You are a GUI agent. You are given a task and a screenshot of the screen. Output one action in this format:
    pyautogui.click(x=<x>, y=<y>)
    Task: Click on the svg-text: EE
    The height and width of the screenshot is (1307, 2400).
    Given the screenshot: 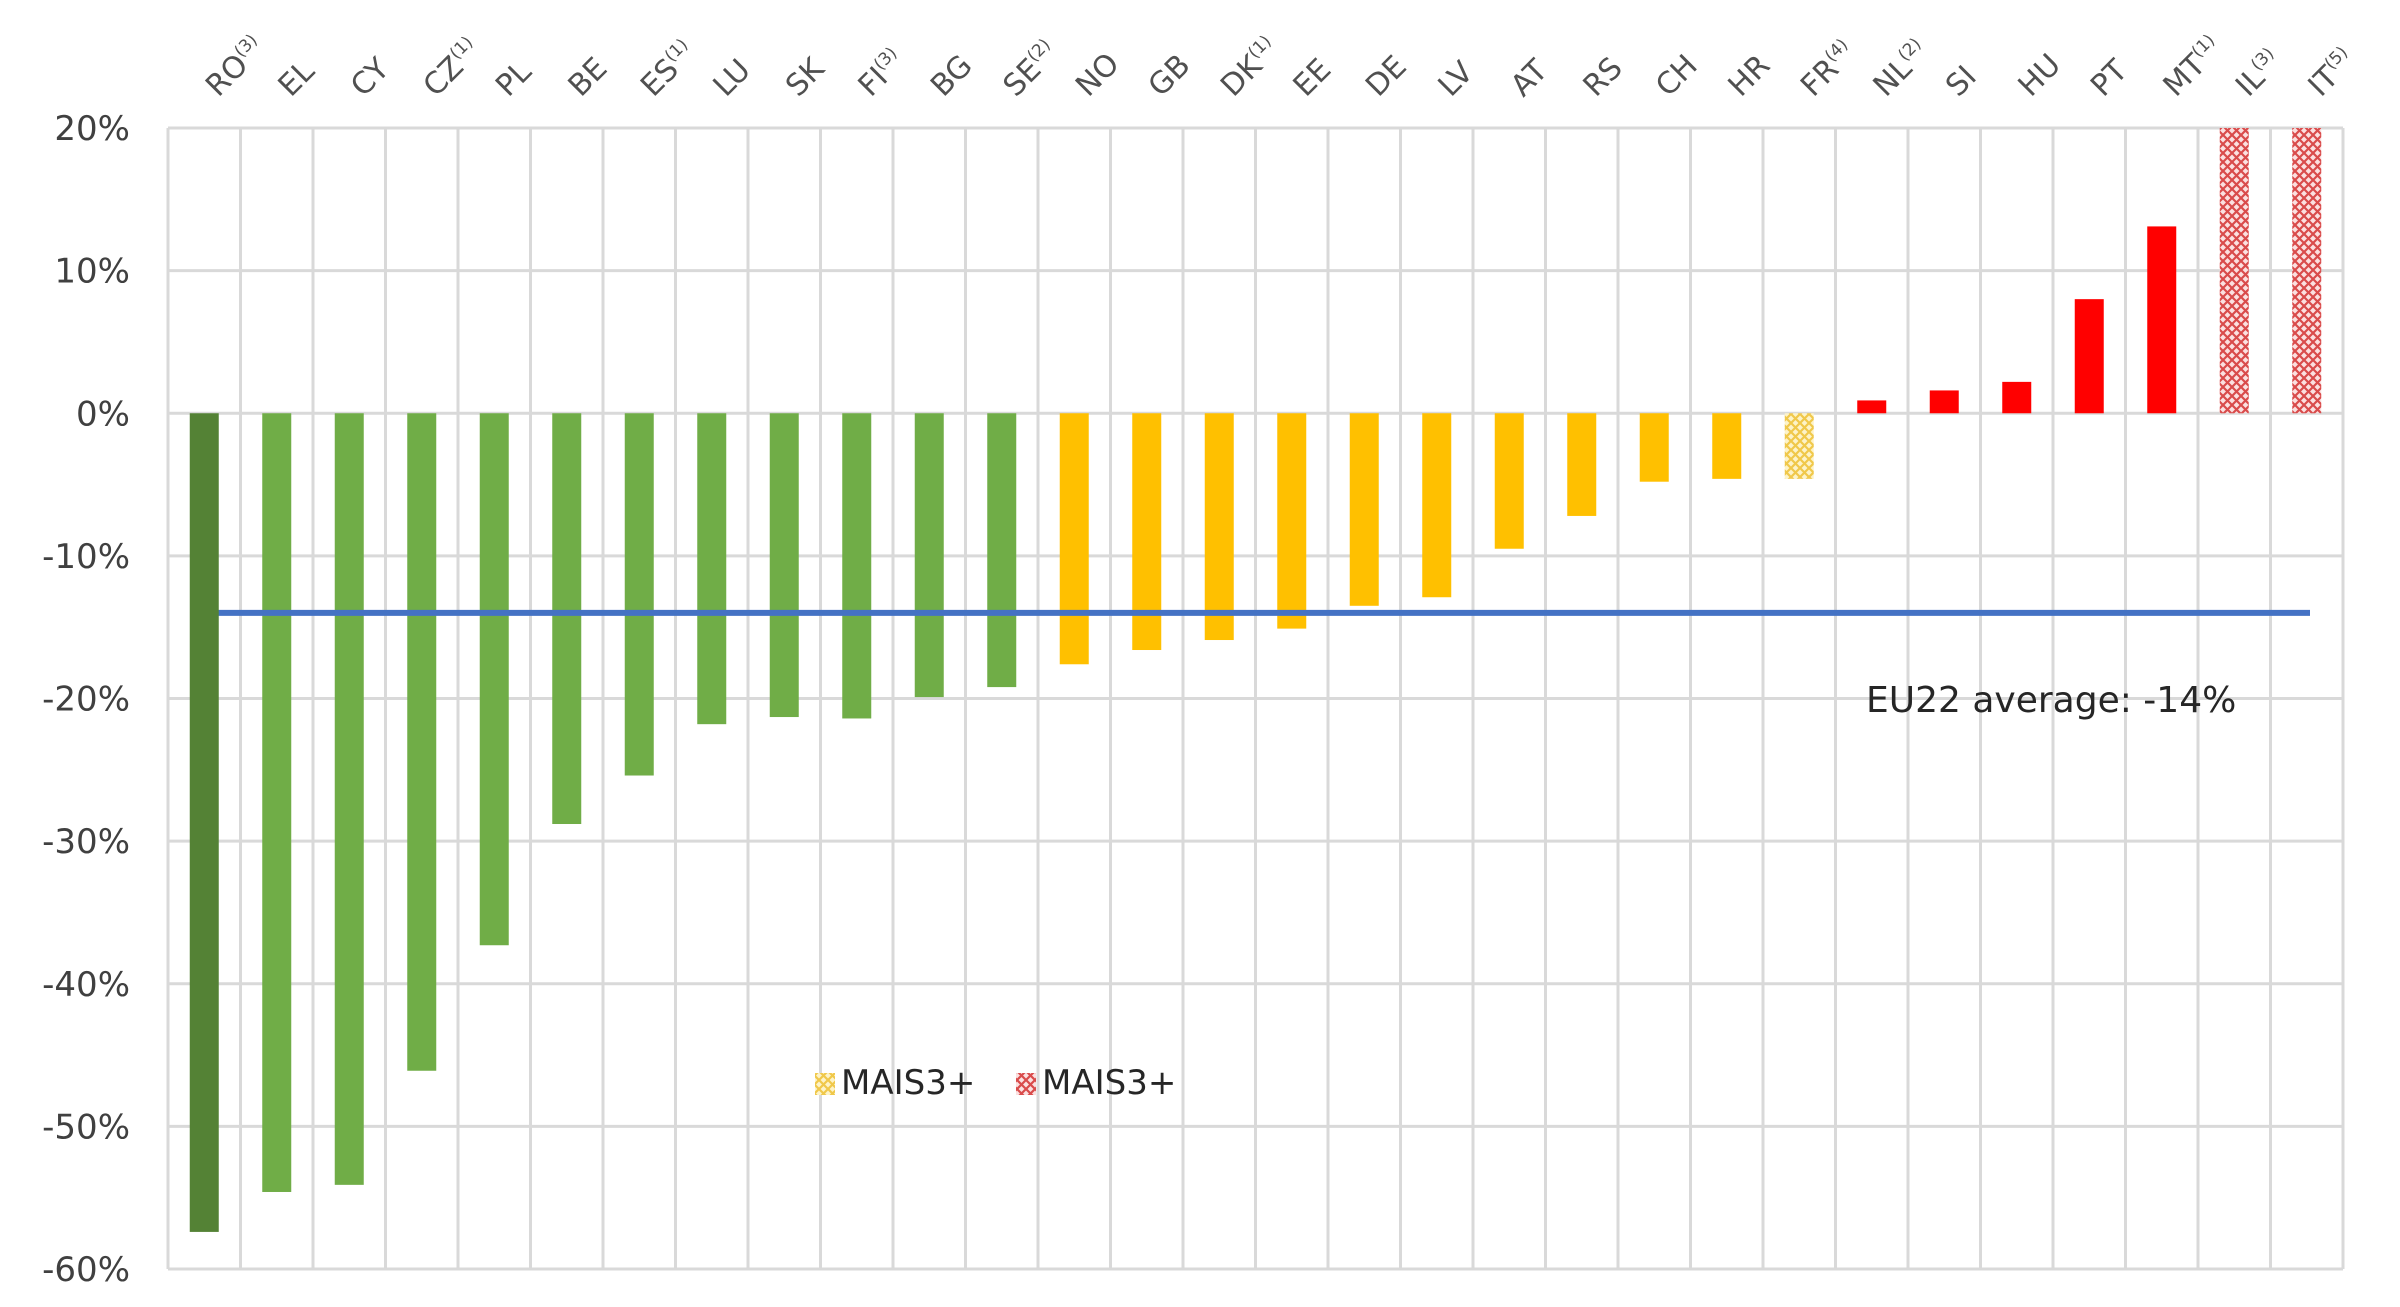 What is the action you would take?
    pyautogui.click(x=1313, y=78)
    